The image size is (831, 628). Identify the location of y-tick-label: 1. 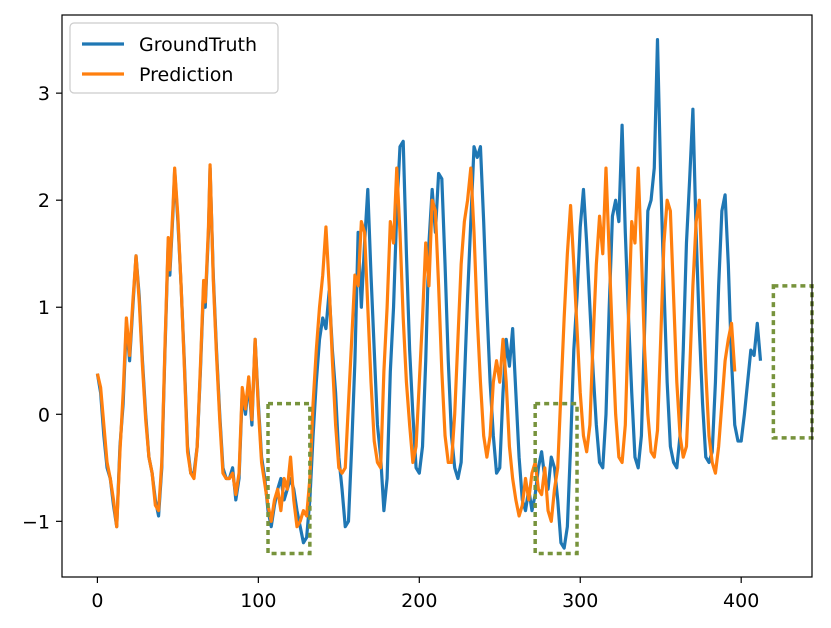
(44, 308).